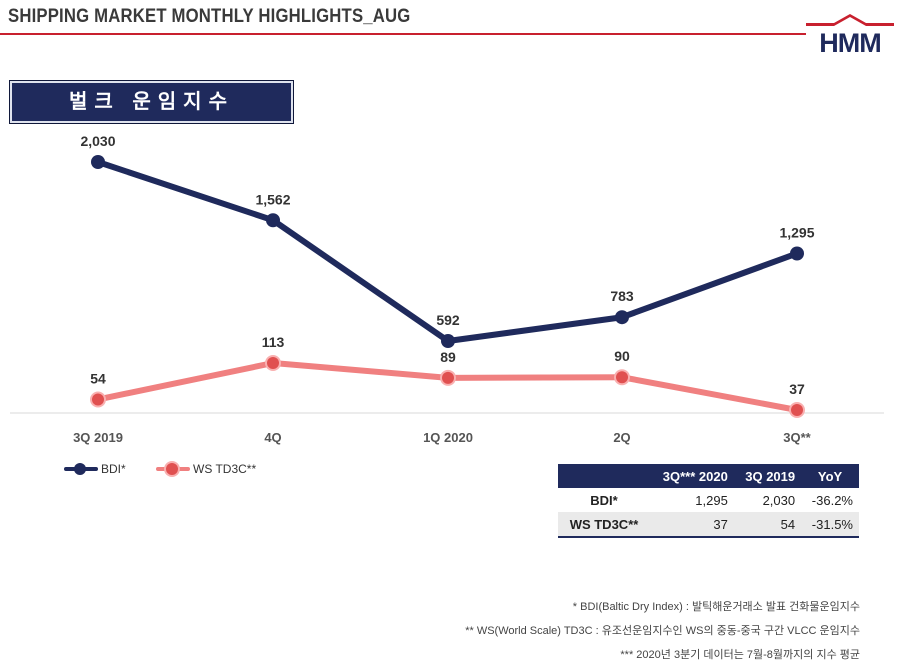  I want to click on data-label-bdi: 783, so click(622, 296).